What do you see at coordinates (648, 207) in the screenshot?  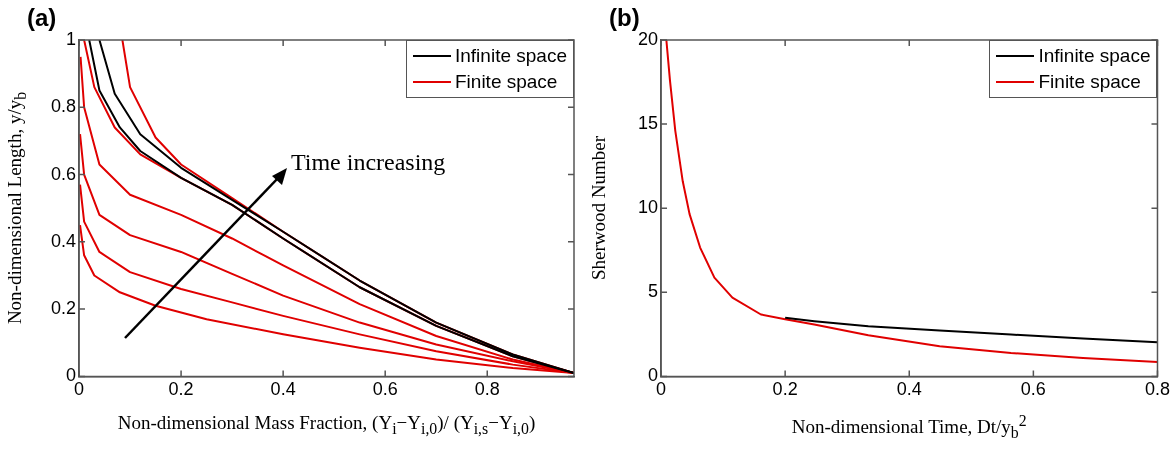 I see `y-tick-label: 10` at bounding box center [648, 207].